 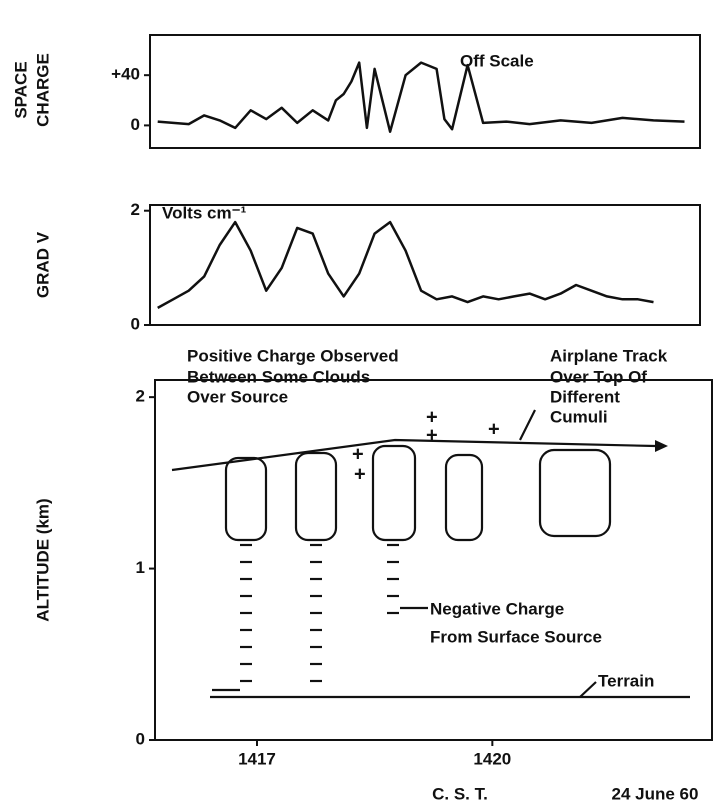 I want to click on y-axis-label: CHARGE, so click(x=42, y=90).